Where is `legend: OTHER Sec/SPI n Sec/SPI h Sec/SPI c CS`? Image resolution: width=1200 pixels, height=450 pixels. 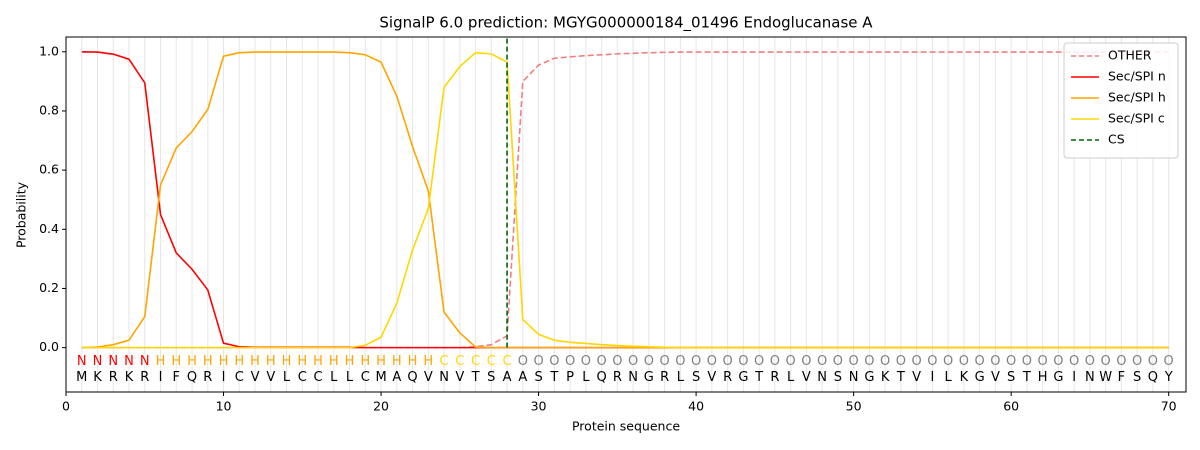
legend: OTHER Sec/SPI n Sec/SPI h Sec/SPI c CS is located at coordinates (1121, 100).